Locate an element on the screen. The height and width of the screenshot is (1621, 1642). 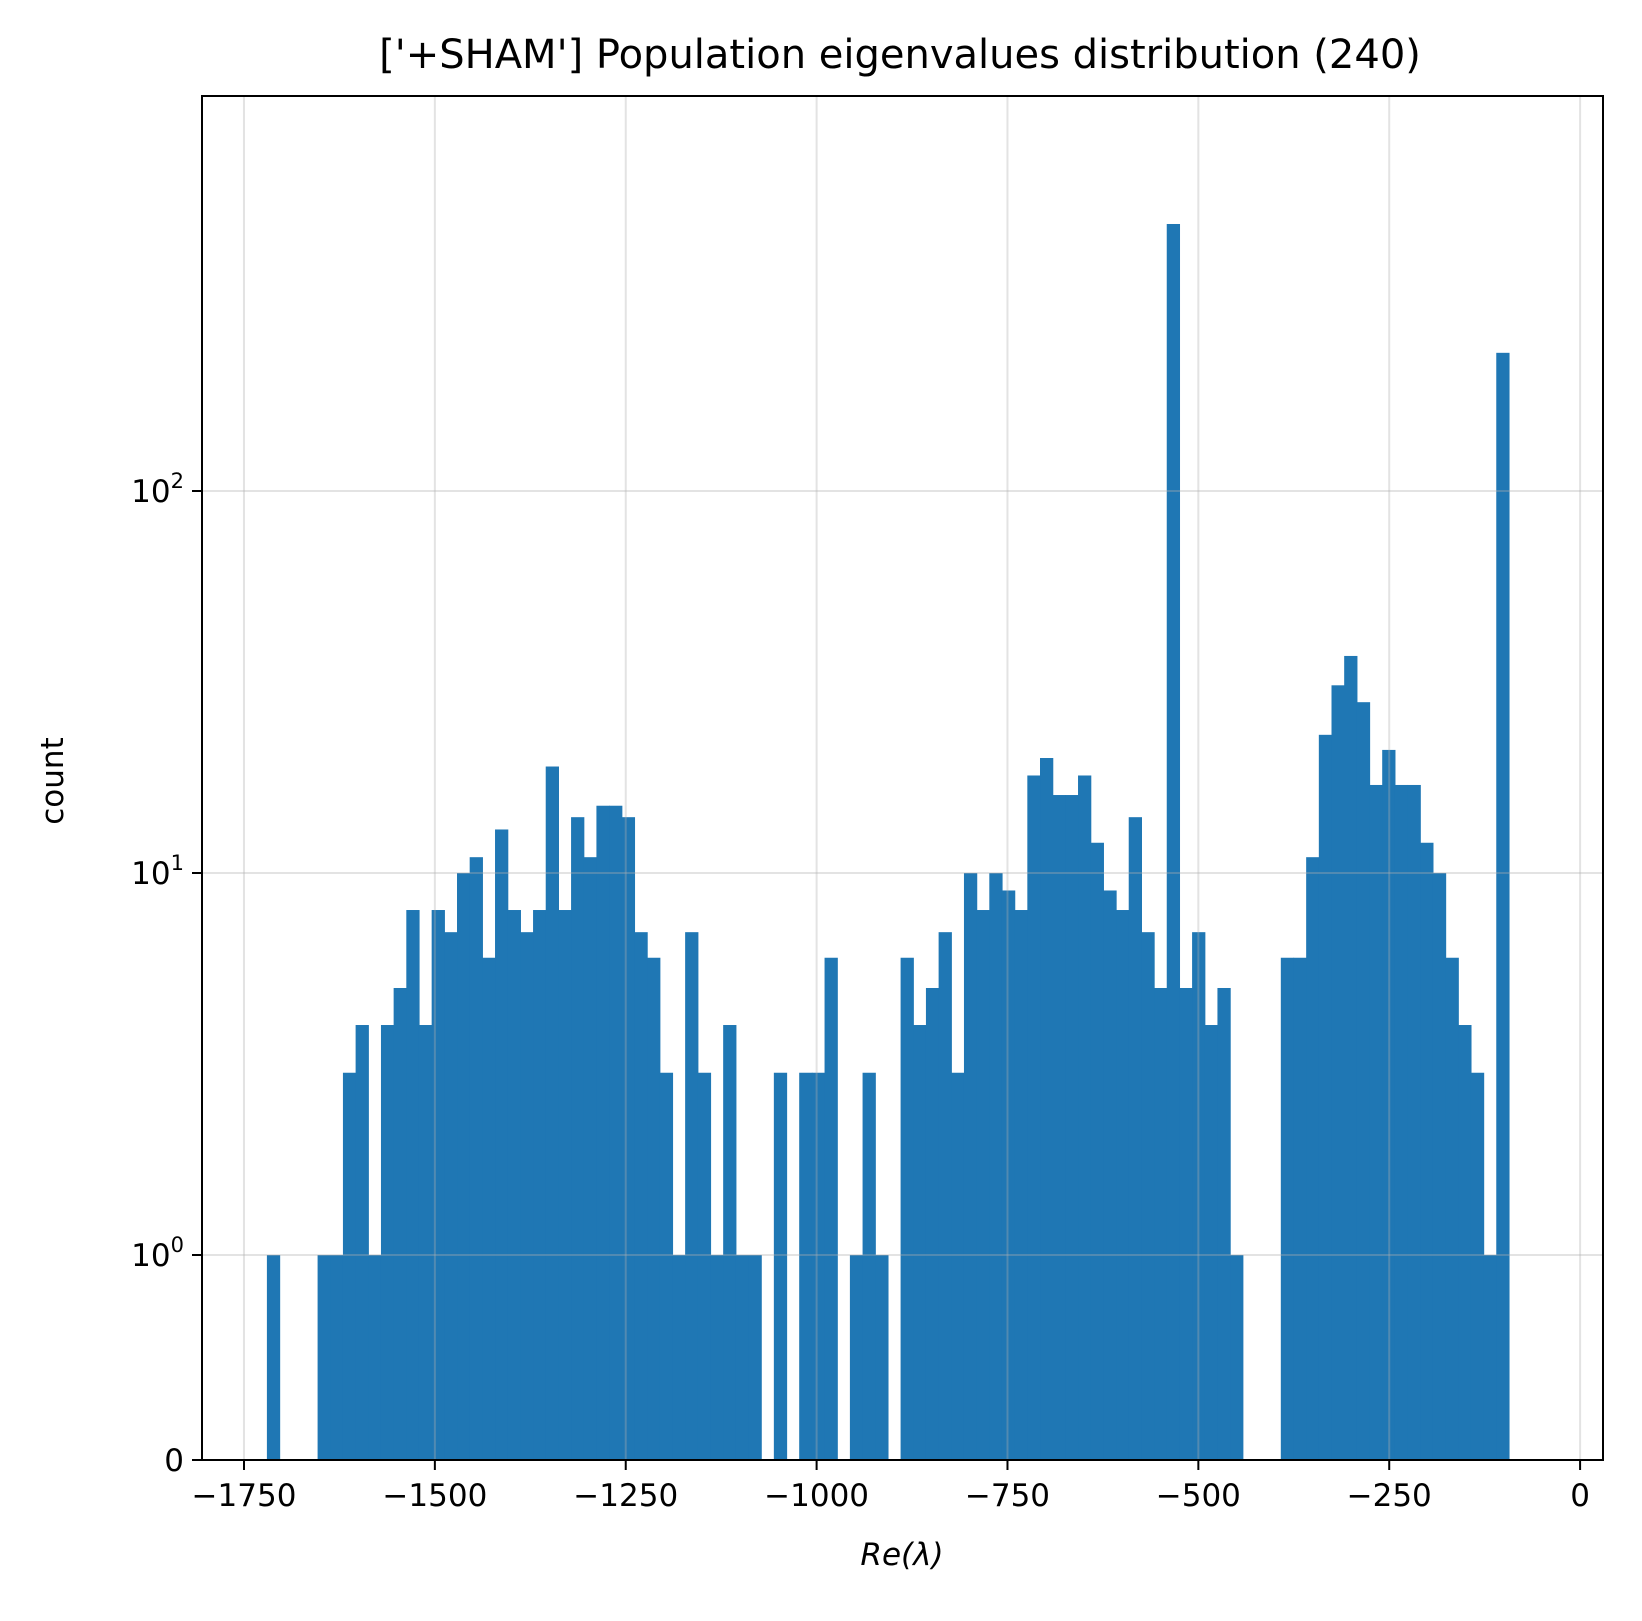
x-axis-ticks: −1750 −1500 −1250 −1000 −750 −500 −250 0 is located at coordinates (891, 1487).